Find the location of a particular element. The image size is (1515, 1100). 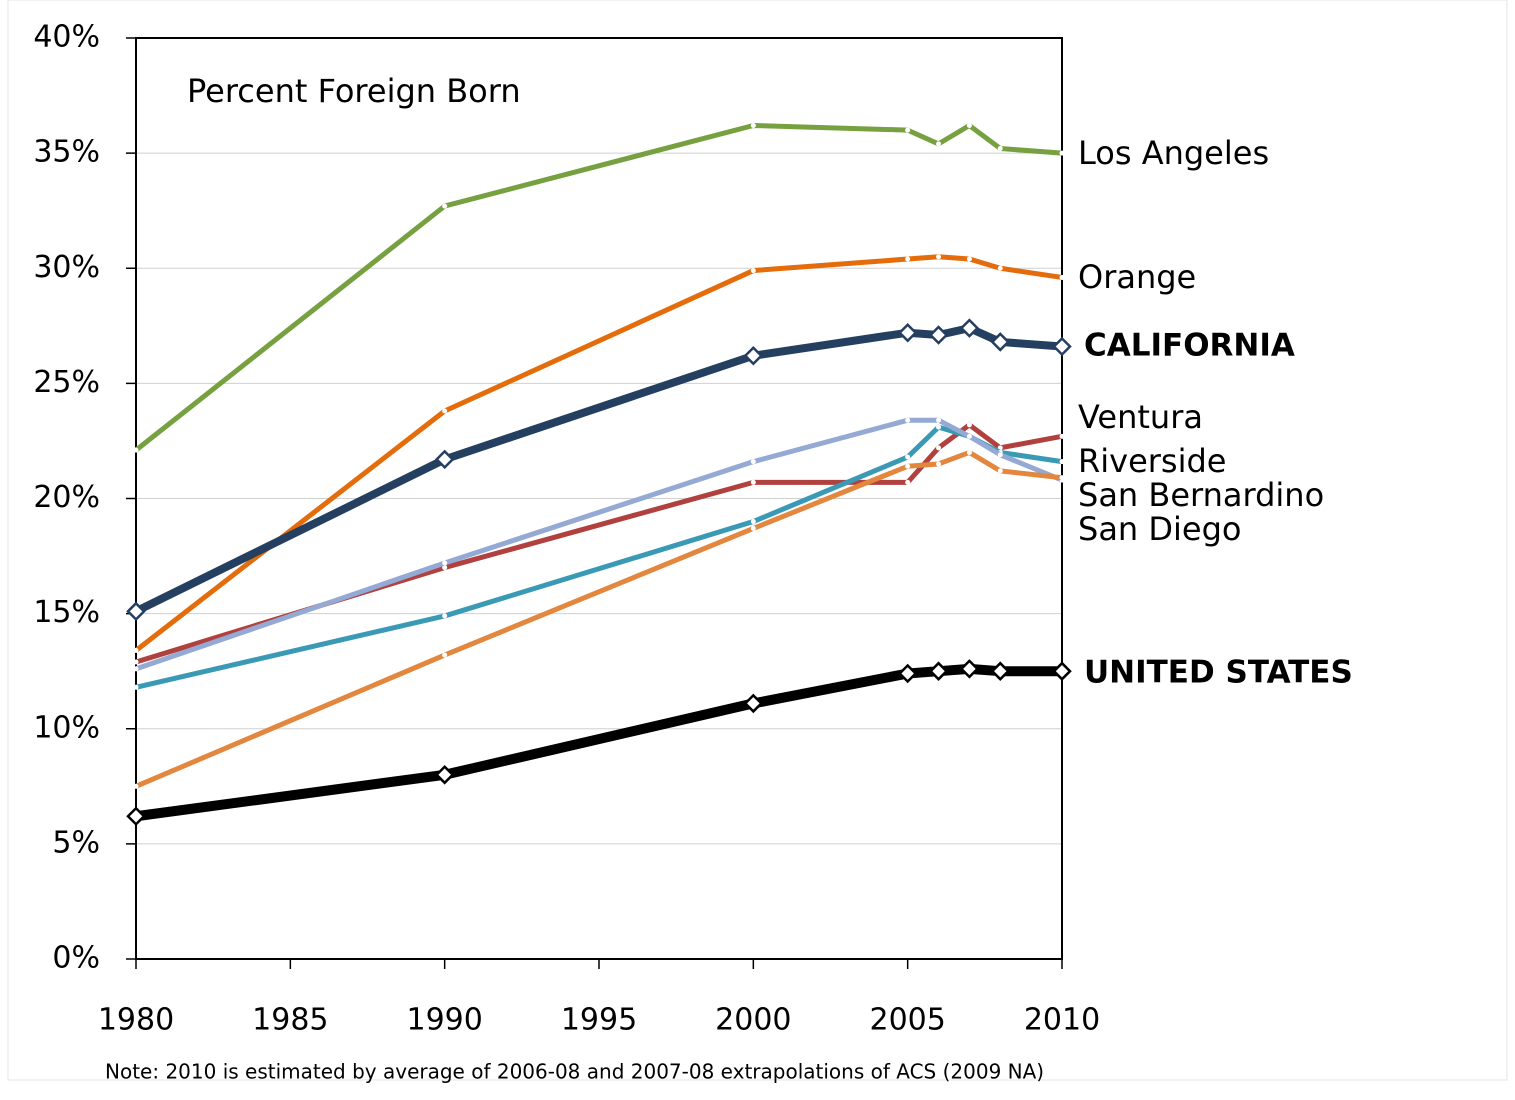

y-tick-label: 0% is located at coordinates (76, 958).